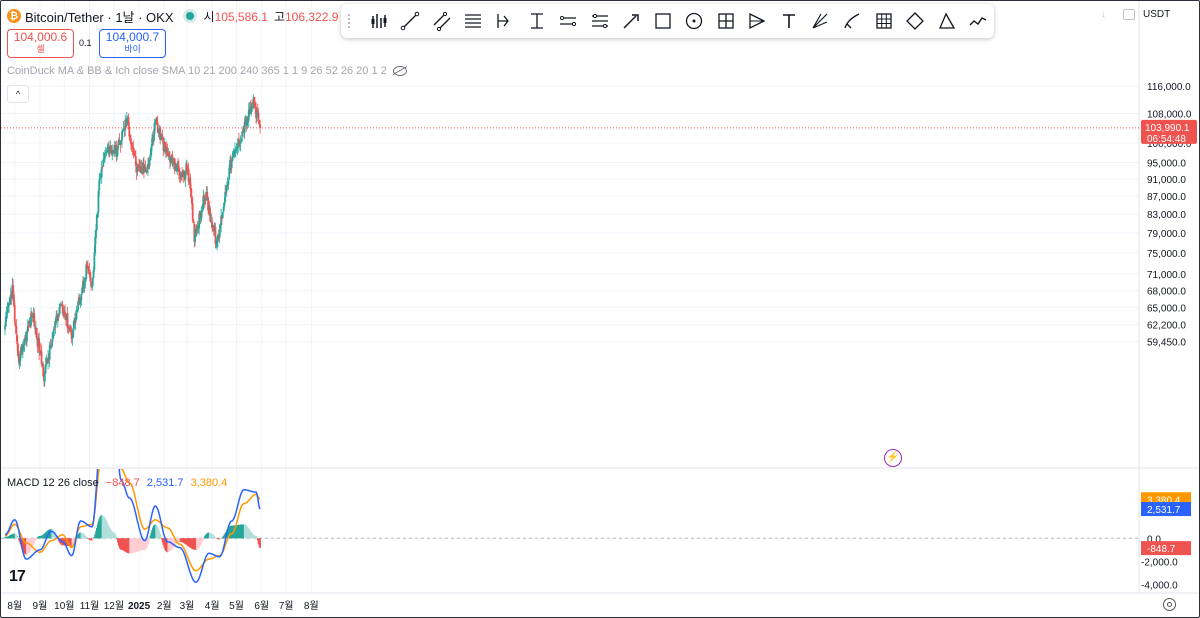 The width and height of the screenshot is (1200, 618). I want to click on pitchfork-icon, so click(503, 21).